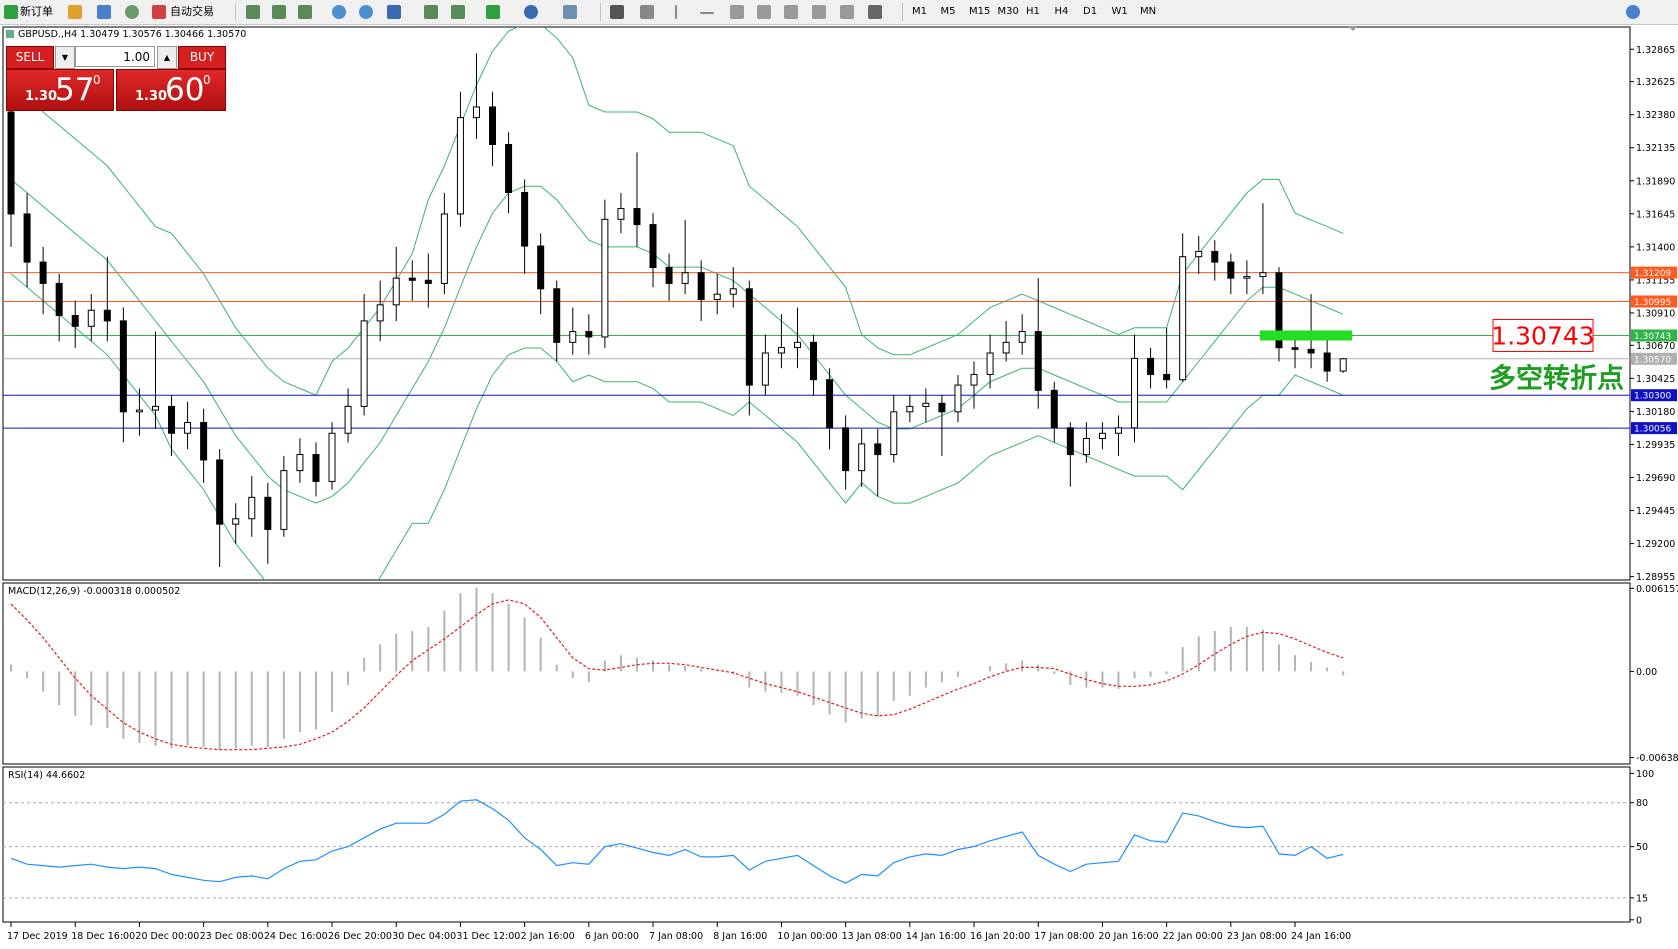 Image resolution: width=1678 pixels, height=949 pixels. I want to click on timeframe-button: M30, so click(1008, 11).